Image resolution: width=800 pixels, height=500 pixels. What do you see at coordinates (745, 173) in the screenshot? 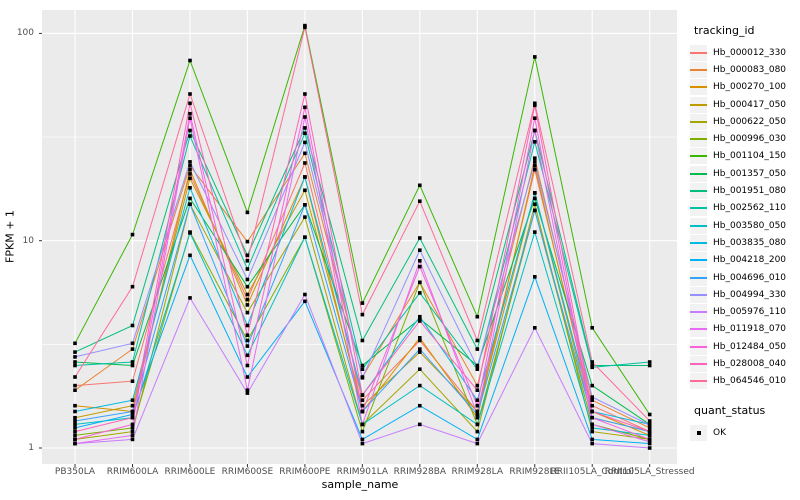
I see `legend-item: Hb_001357_050` at bounding box center [745, 173].